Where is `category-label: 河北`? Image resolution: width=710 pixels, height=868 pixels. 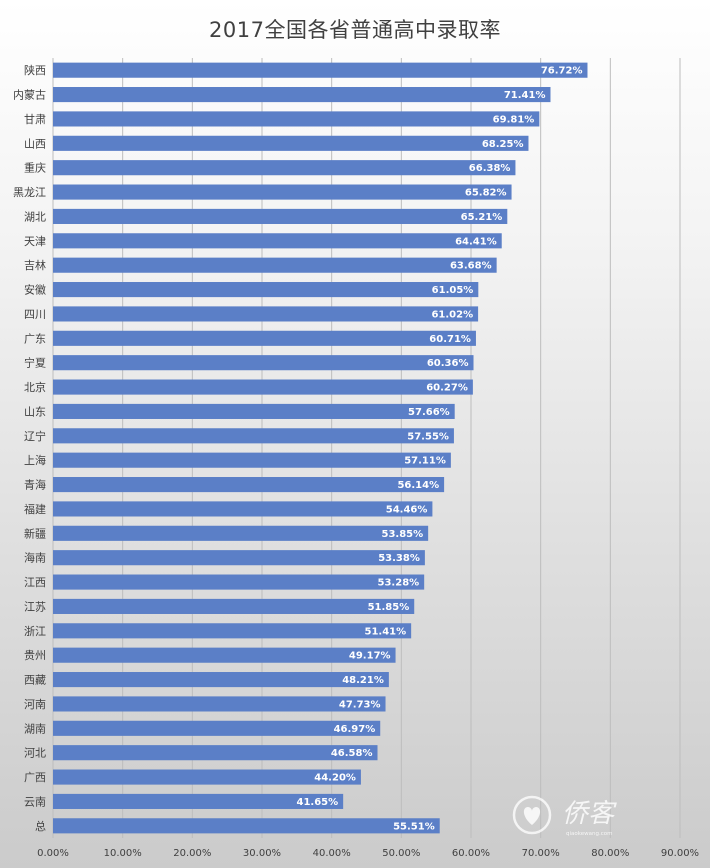
category-label: 河北 is located at coordinates (35, 753).